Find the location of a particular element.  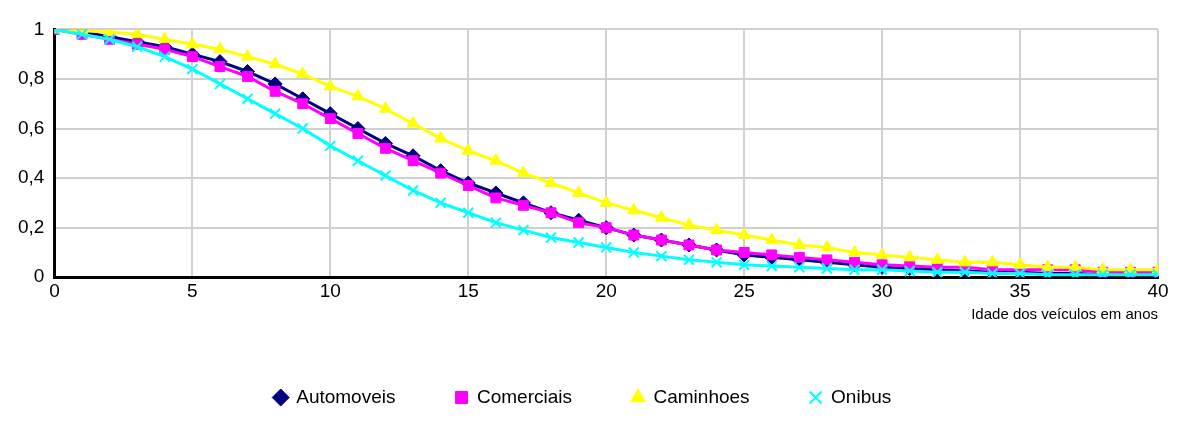

x-axis-title: Idade dos veículos em anos is located at coordinates (1064, 314).